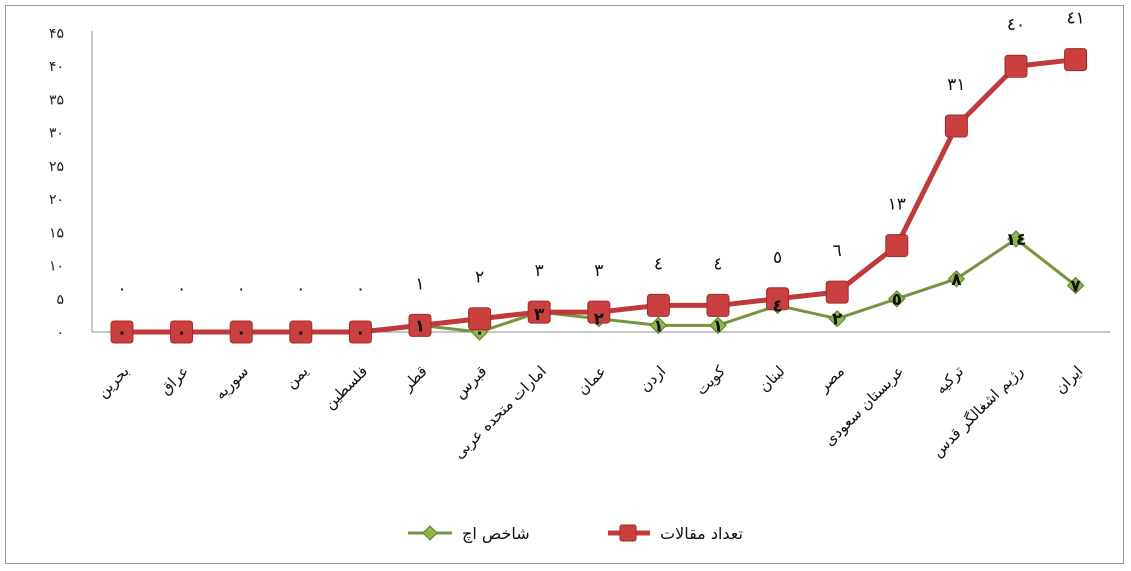 Image resolution: width=1131 pixels, height=571 pixels. What do you see at coordinates (701, 533) in the screenshot?
I see `legend-label-articles: تعداد مقالات` at bounding box center [701, 533].